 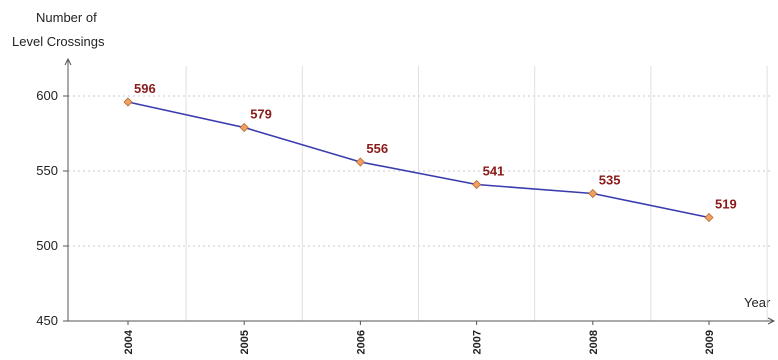 I want to click on y-tick-label: 600, so click(x=47, y=95).